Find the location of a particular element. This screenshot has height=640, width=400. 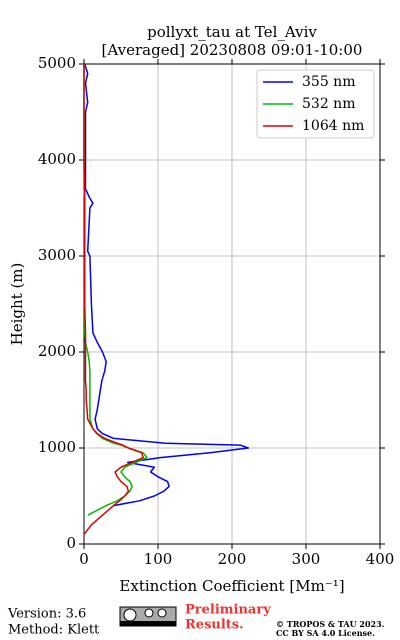

legend: 355 nm 532 nm 1064 nm is located at coordinates (315, 104).